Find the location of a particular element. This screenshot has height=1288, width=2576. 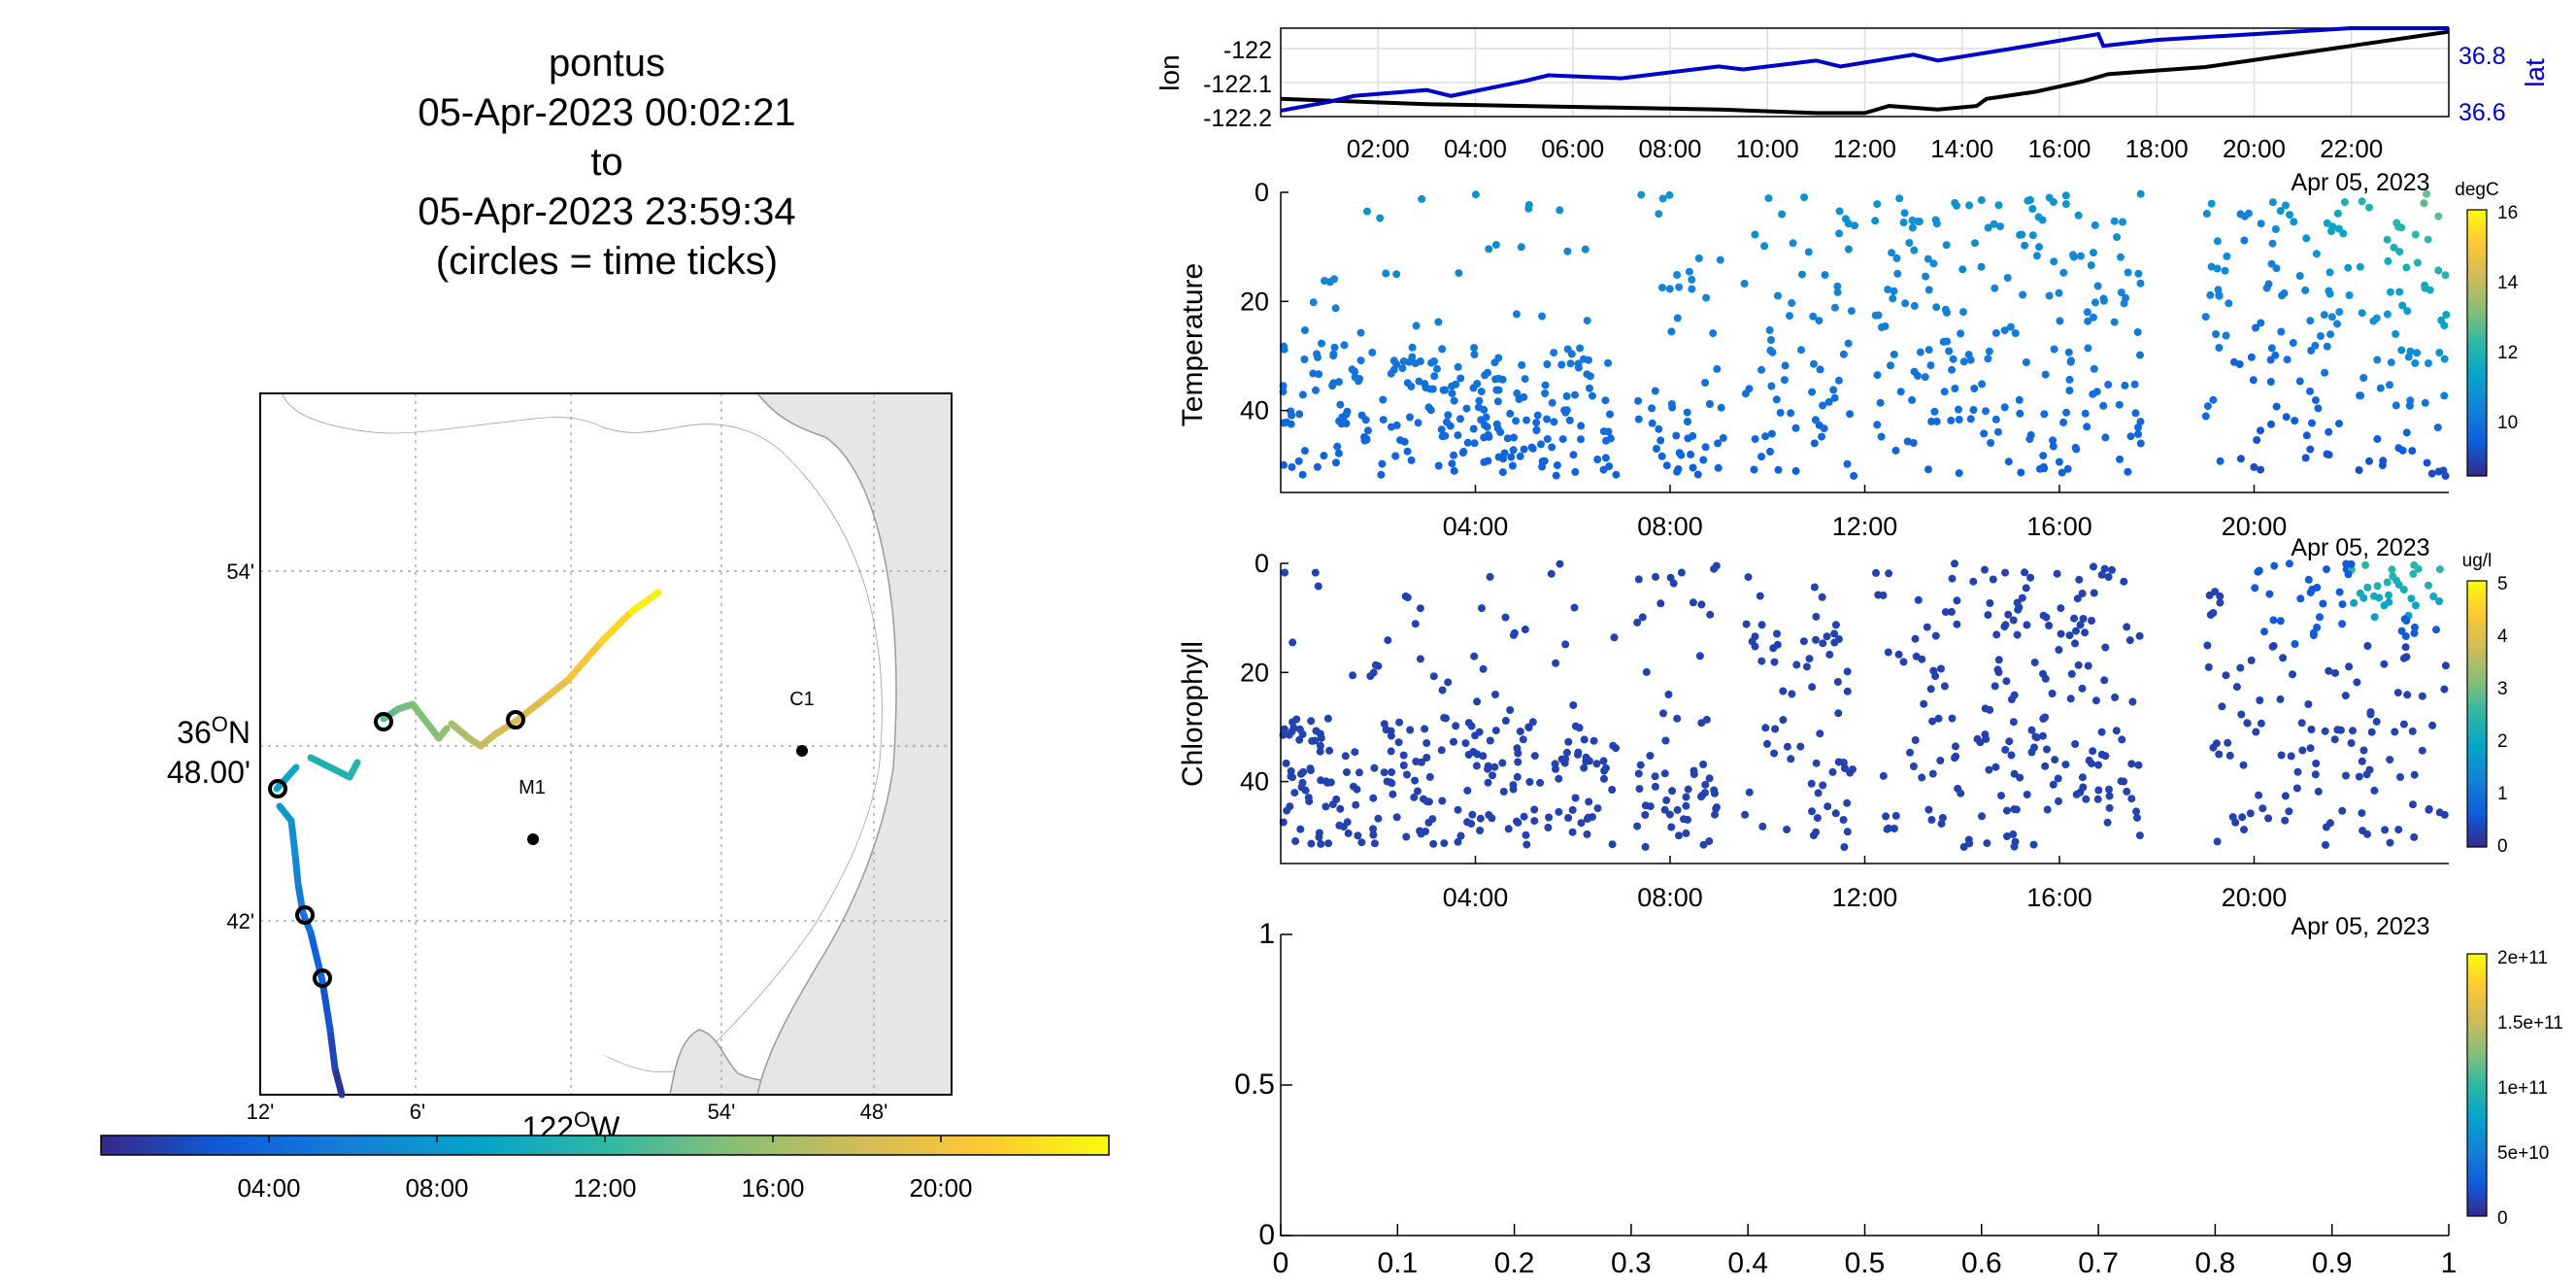

temperature-y-tick: 0 is located at coordinates (1262, 192).